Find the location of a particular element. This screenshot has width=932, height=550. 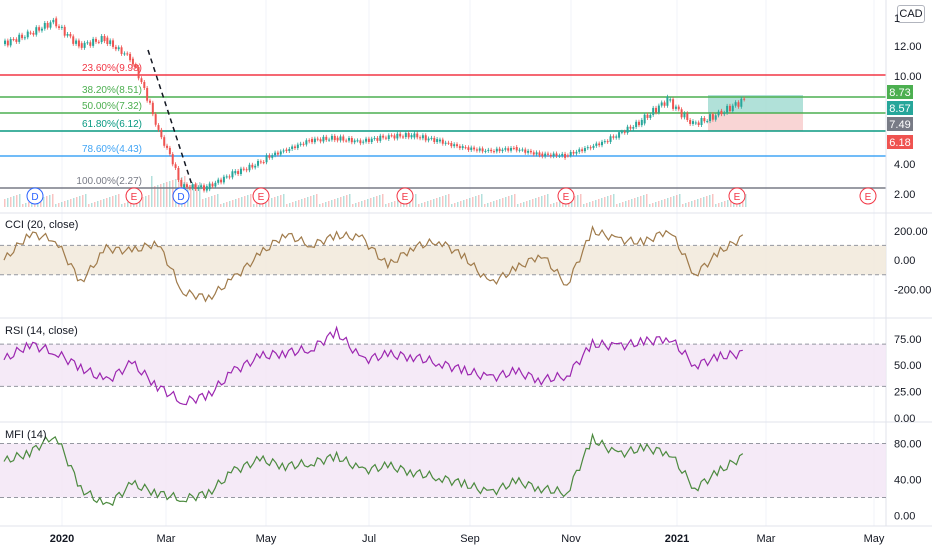

rsi-title: RSI (14, close) is located at coordinates (41, 331).